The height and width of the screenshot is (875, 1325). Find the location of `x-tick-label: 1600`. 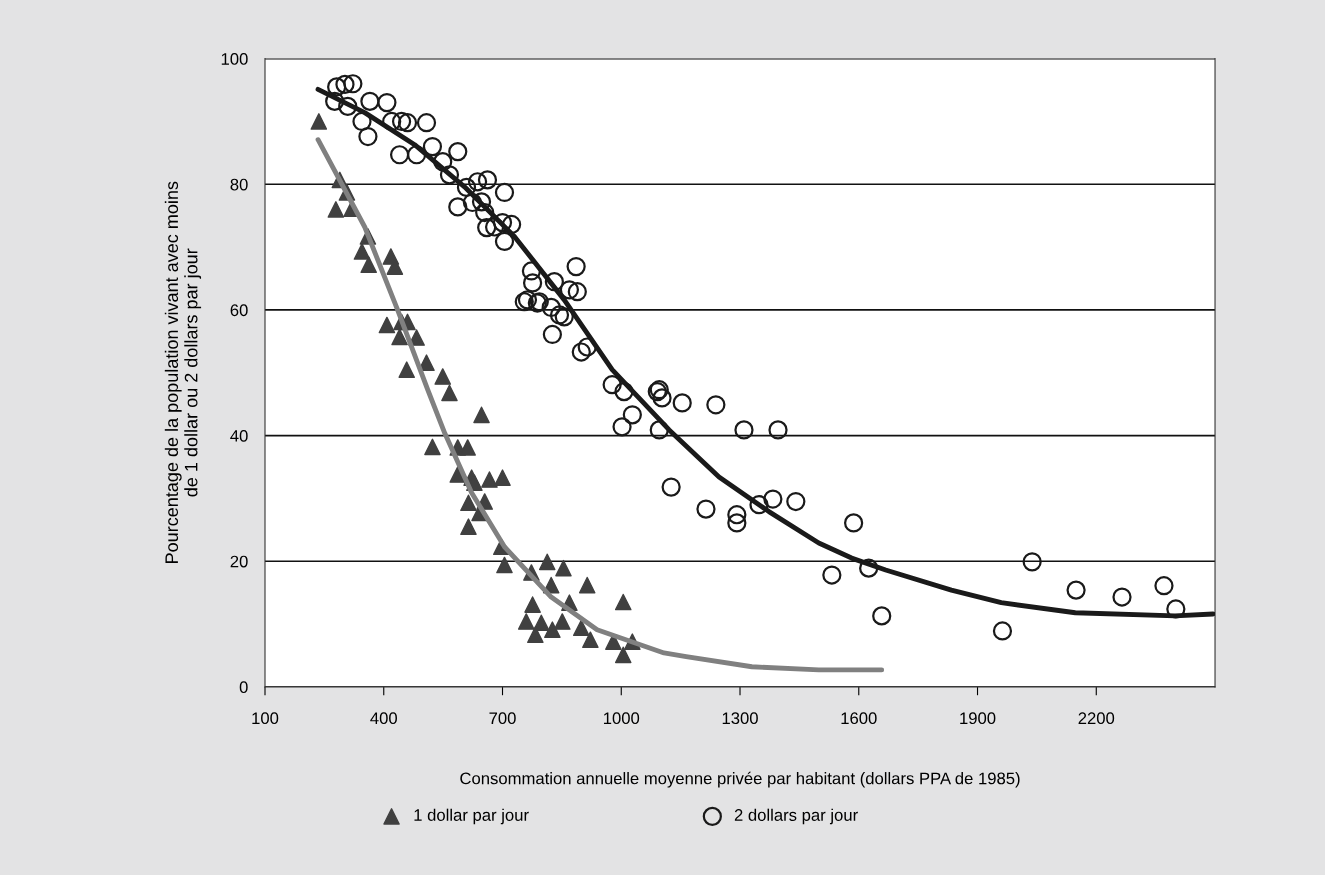

x-tick-label: 1600 is located at coordinates (859, 718).